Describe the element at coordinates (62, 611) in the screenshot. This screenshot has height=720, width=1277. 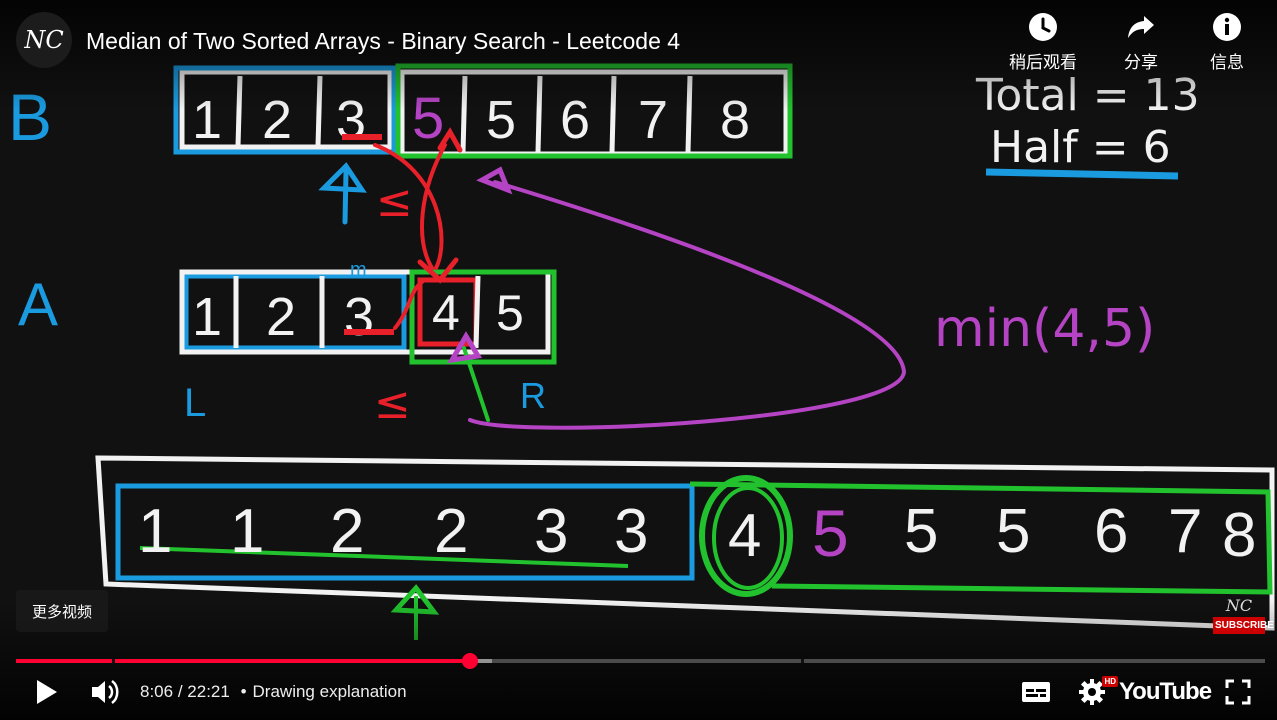
I see `more-videos-button: 更多视频` at that location.